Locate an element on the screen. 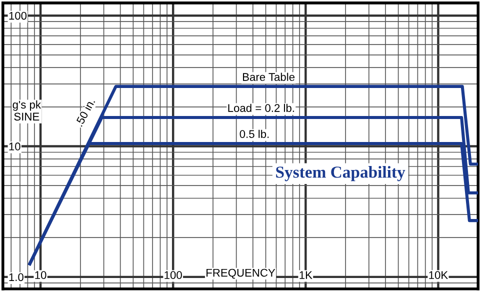  annotation: .50 in. is located at coordinates (85, 112).